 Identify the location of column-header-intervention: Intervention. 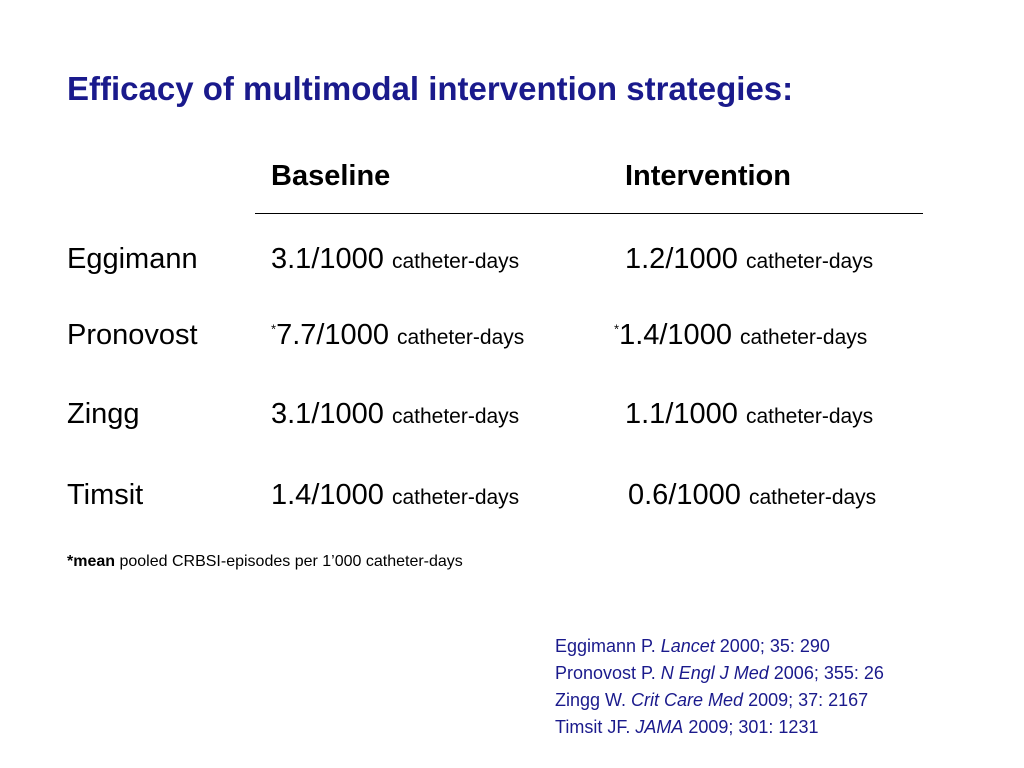
(708, 176).